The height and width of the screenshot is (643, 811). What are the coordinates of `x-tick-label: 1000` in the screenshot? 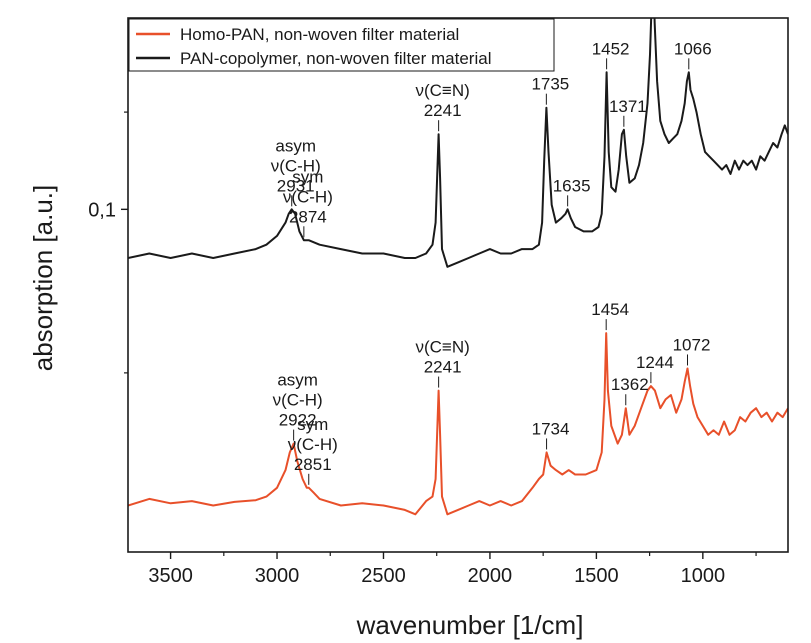 It's located at (703, 576).